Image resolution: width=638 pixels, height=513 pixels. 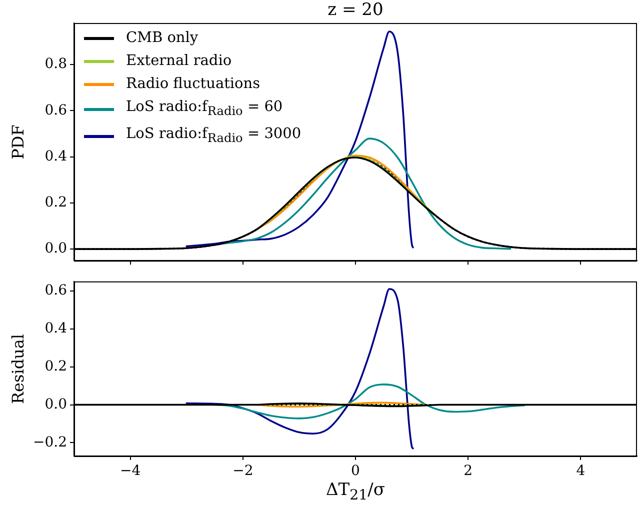 I want to click on legend-label: LoS radio:f$_{Radio}$ = 3000, so click(x=214, y=135).